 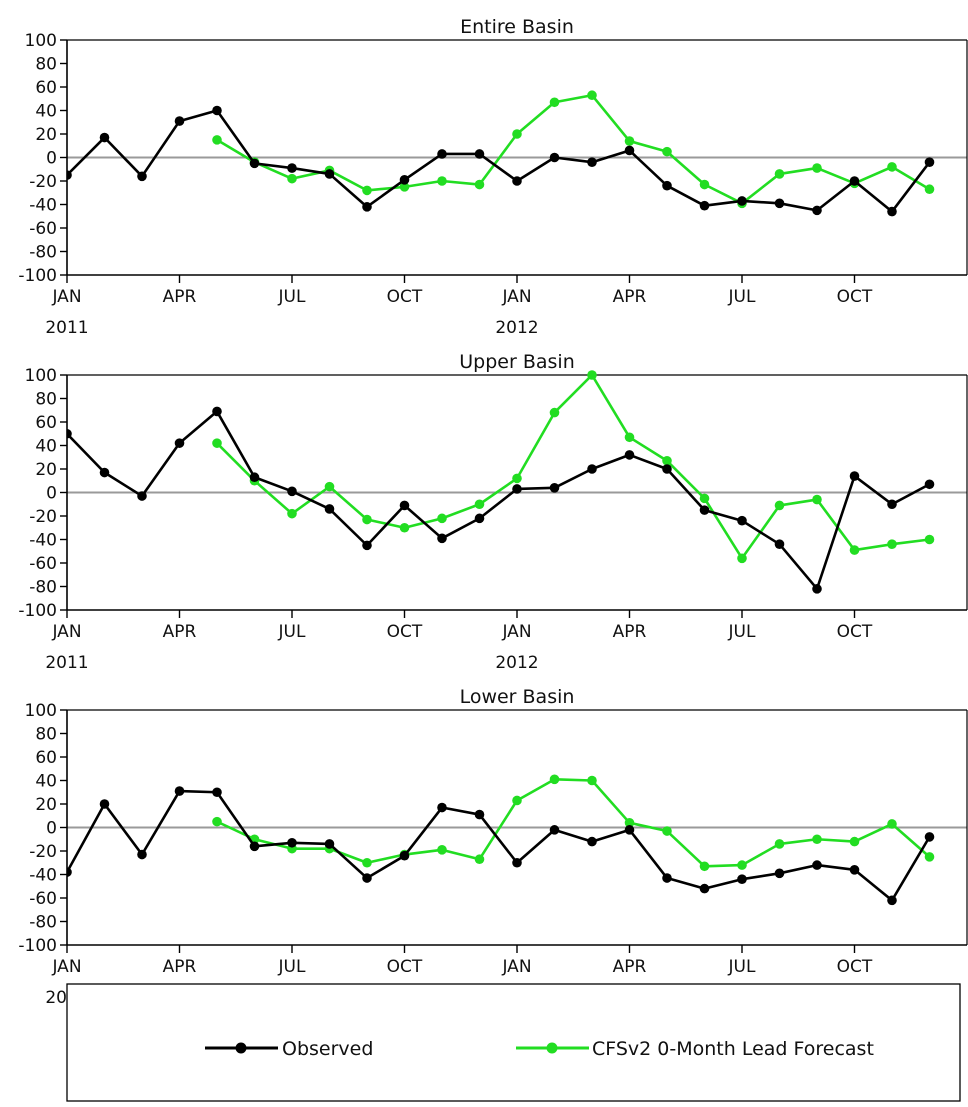 I want to click on legend-observed-label: Observed, so click(x=327, y=1049).